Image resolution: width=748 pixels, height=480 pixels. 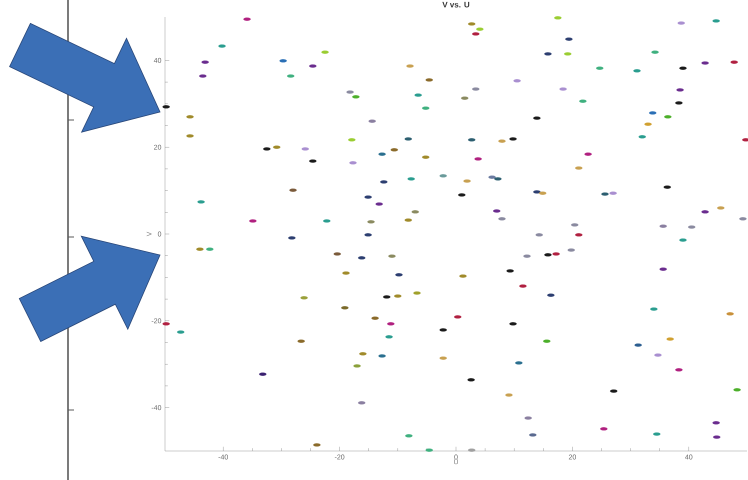 What do you see at coordinates (456, 5) in the screenshot?
I see `chart-title: V vs. U` at bounding box center [456, 5].